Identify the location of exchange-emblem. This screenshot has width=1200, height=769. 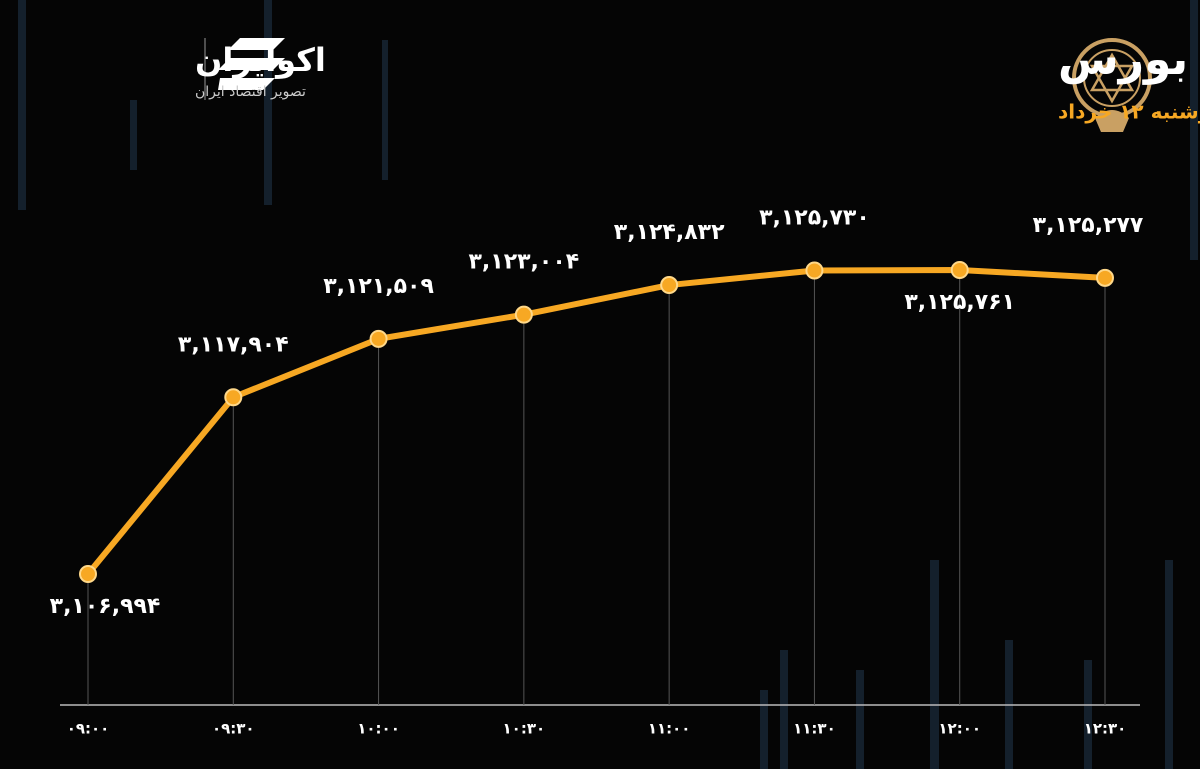
(1112, 85).